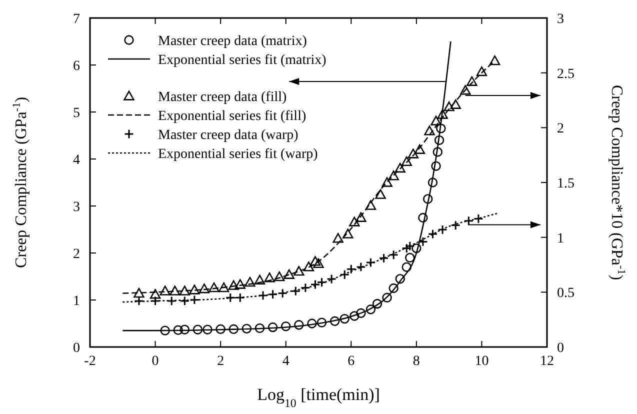 This screenshot has width=637, height=414. I want to click on x-axis-title: Log$_{10}$ [time(min)], so click(318, 397).